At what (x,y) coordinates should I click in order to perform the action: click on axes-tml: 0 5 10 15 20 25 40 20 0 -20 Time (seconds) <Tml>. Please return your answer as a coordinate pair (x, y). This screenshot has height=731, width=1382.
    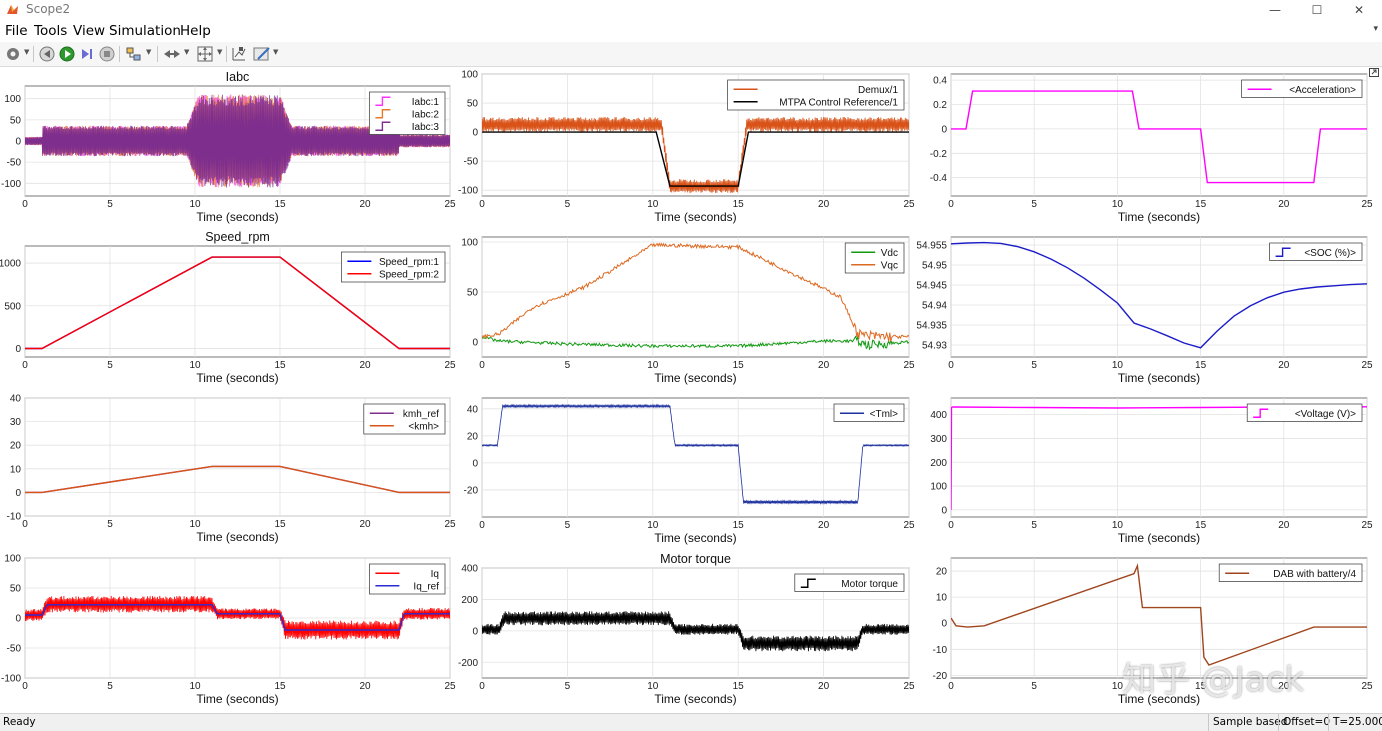
    Looking at the image, I should click on (689, 471).